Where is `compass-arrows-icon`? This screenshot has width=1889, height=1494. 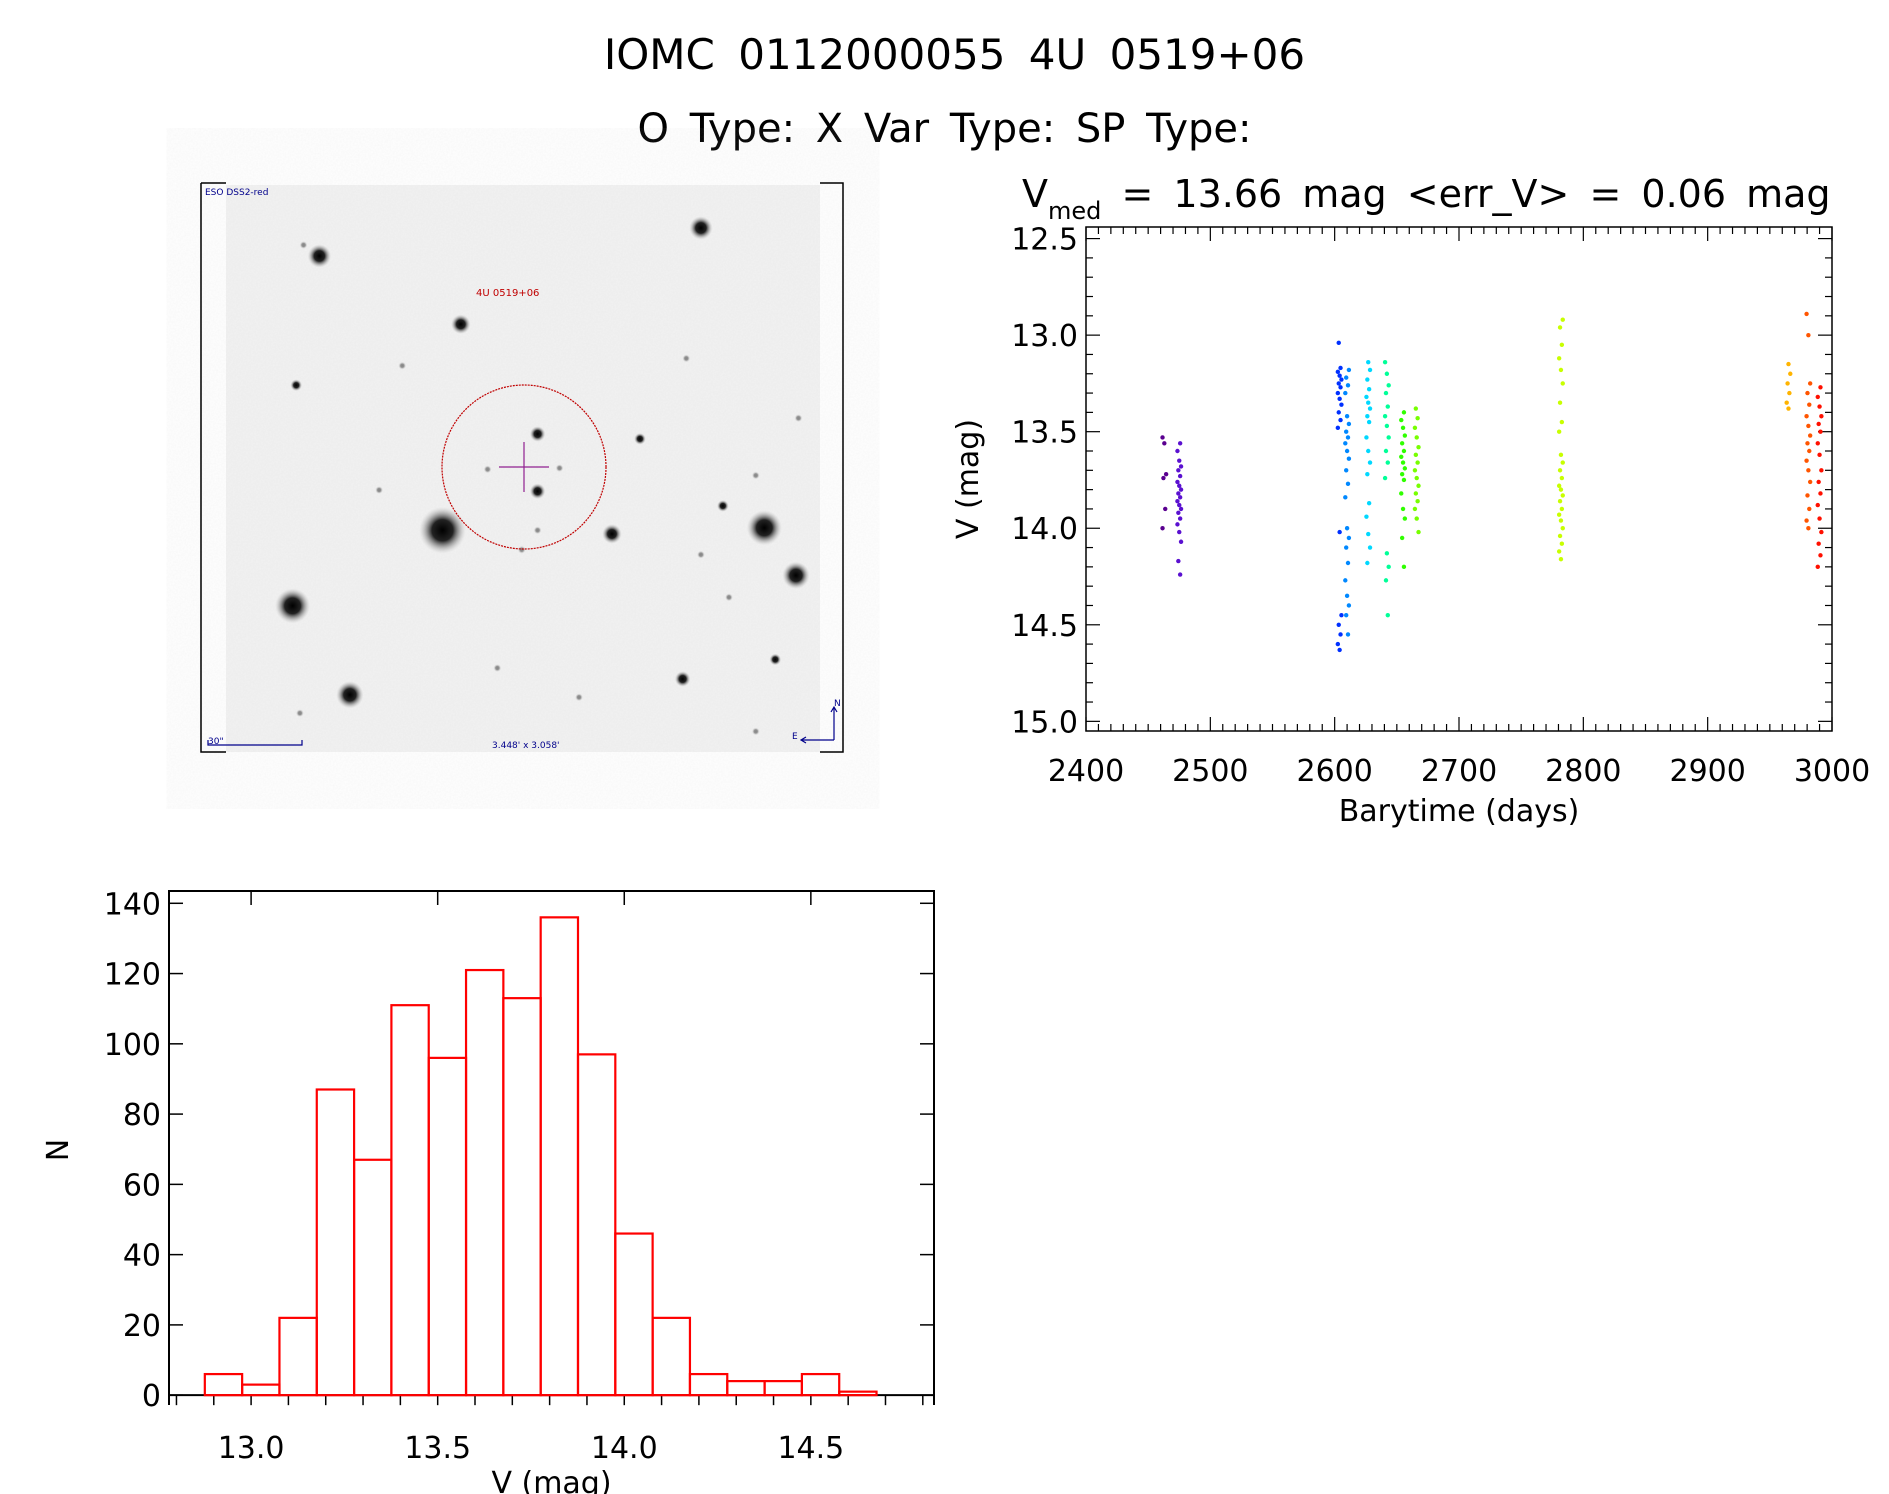 compass-arrows-icon is located at coordinates (818, 724).